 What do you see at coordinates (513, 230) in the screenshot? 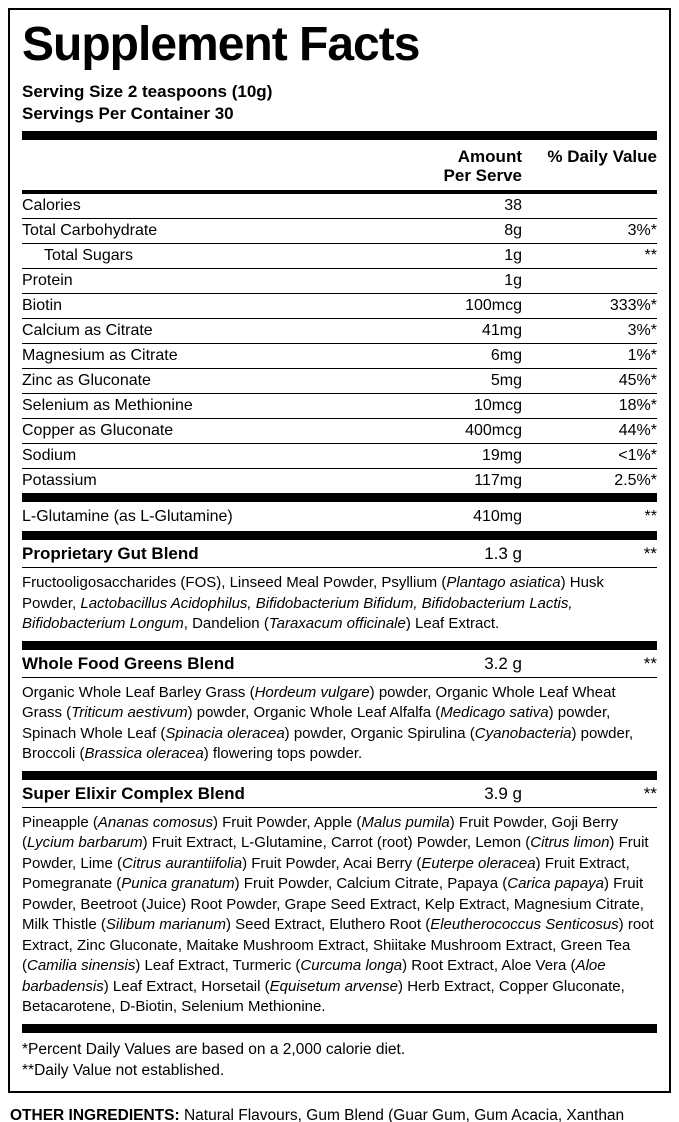
I see `nutrient-amount: 8g` at bounding box center [513, 230].